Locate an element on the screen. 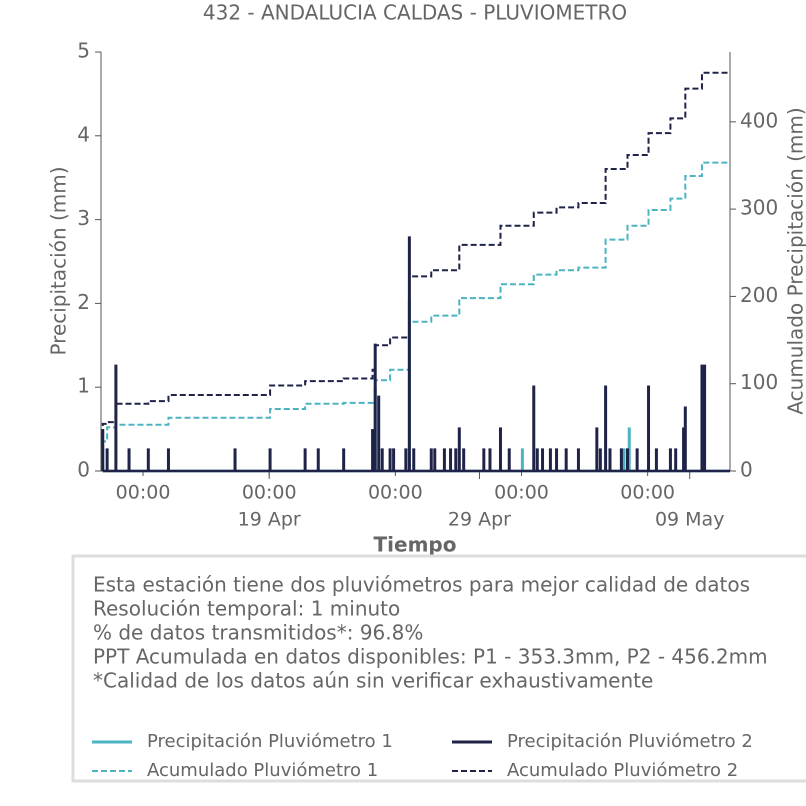  info-line: Resolución temporal: 1 minuto is located at coordinates (246, 609).